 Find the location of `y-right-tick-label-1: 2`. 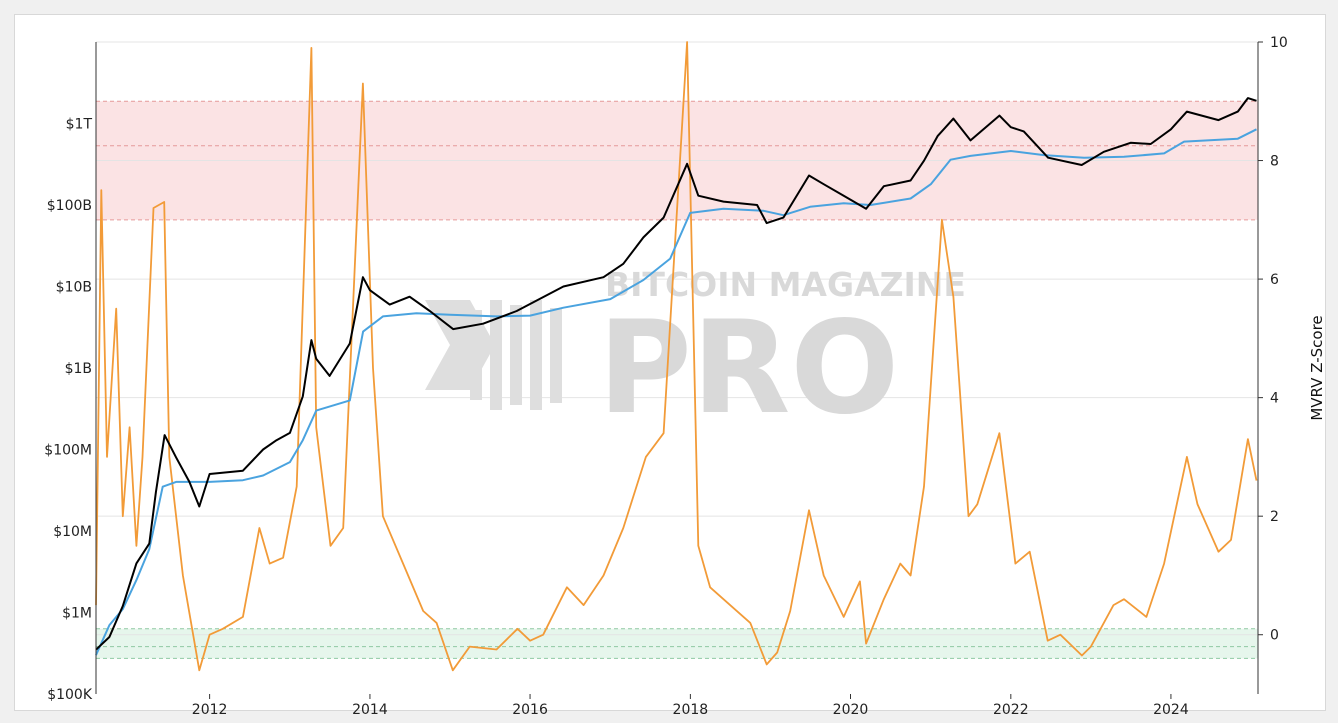

y-right-tick-label-1: 2 is located at coordinates (1274, 517).